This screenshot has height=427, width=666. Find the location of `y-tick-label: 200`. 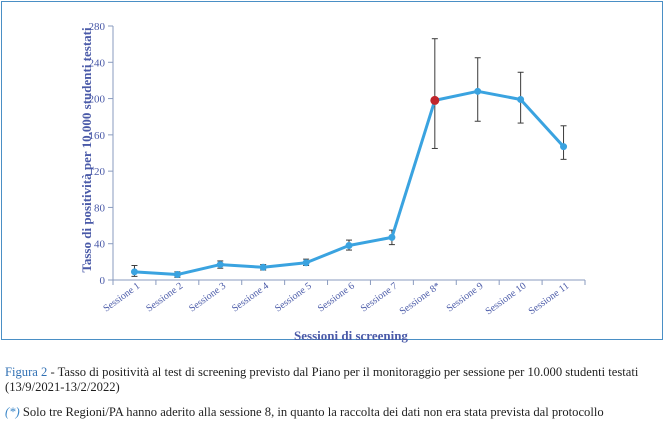

y-tick-label: 200 is located at coordinates (97, 100).